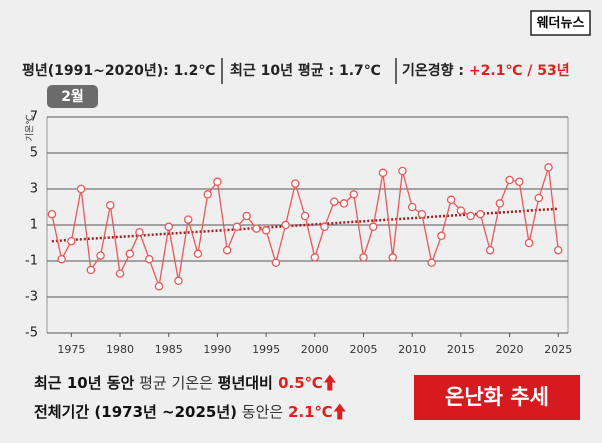 The width and height of the screenshot is (602, 443). Describe the element at coordinates (120, 349) in the screenshot. I see `x-tick-label: 1980` at that location.